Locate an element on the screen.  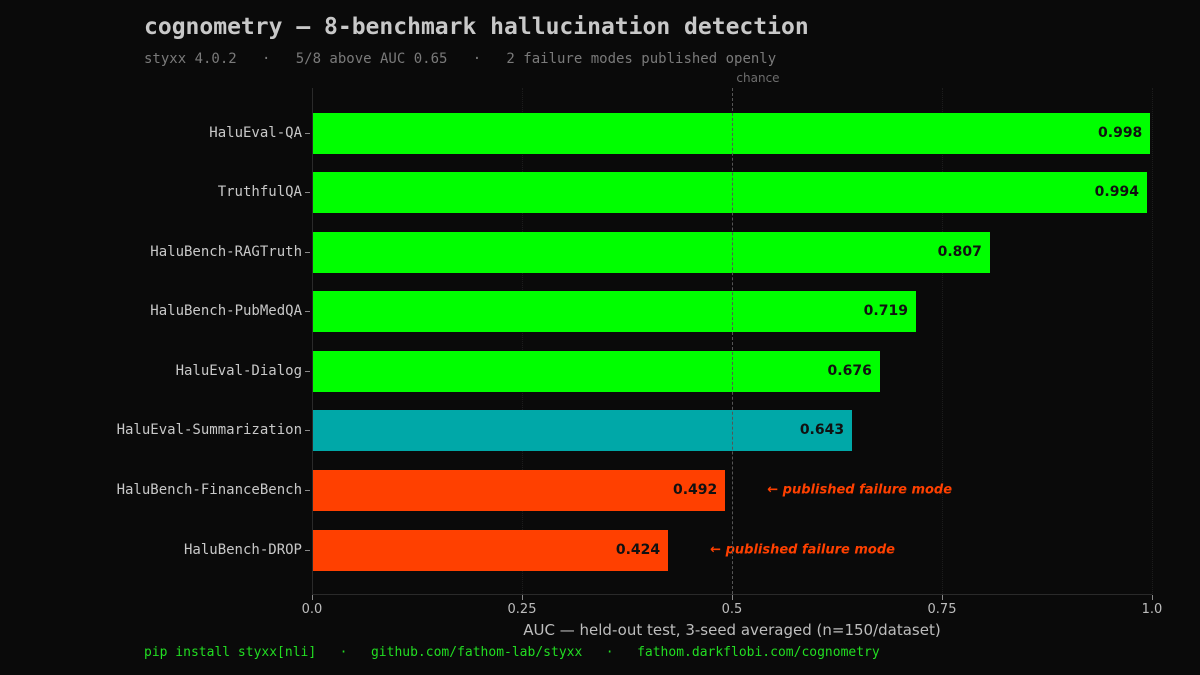
y-tick-label: HaluEval-Dialog is located at coordinates (238, 371).